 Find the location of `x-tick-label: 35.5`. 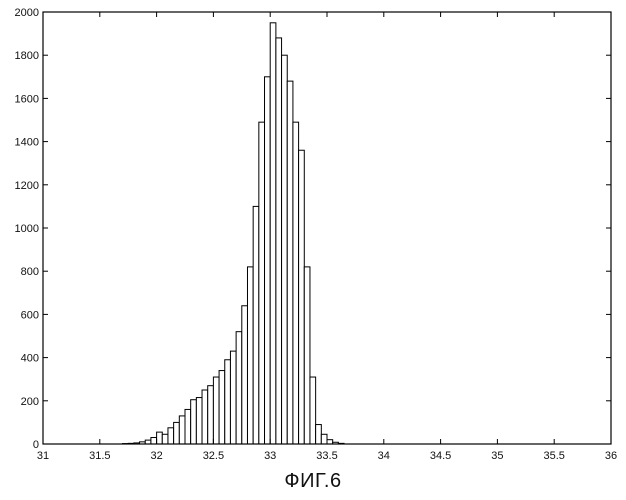

x-tick-label: 35.5 is located at coordinates (553, 456).